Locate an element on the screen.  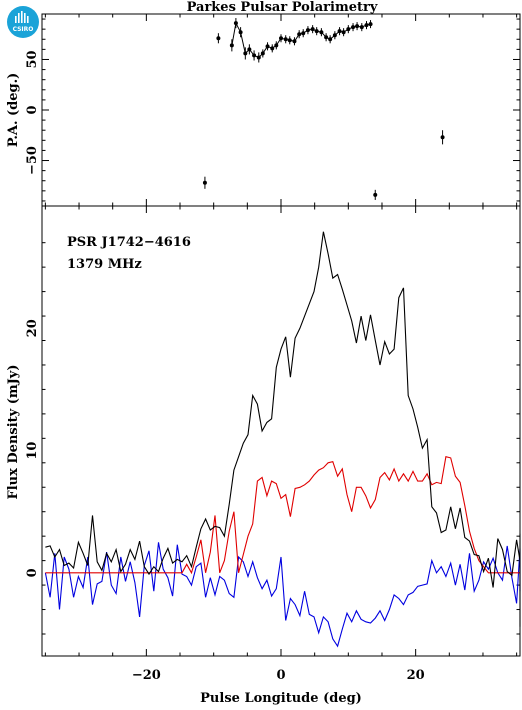
pa-y-tick-label: 50 is located at coordinates (32, 59).